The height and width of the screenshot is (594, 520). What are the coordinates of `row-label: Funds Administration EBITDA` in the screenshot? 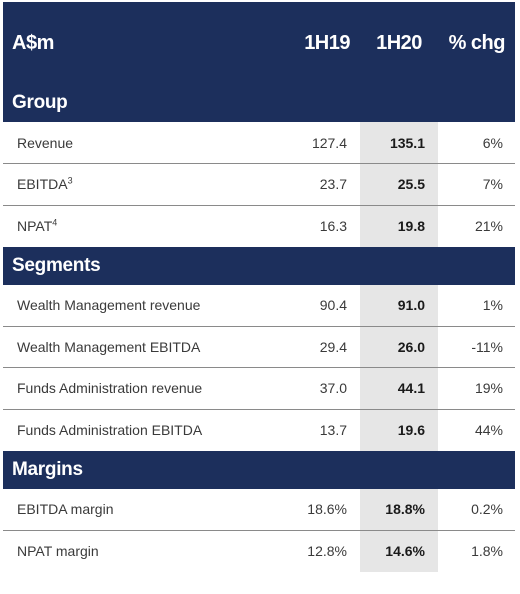 It's located at (110, 430).